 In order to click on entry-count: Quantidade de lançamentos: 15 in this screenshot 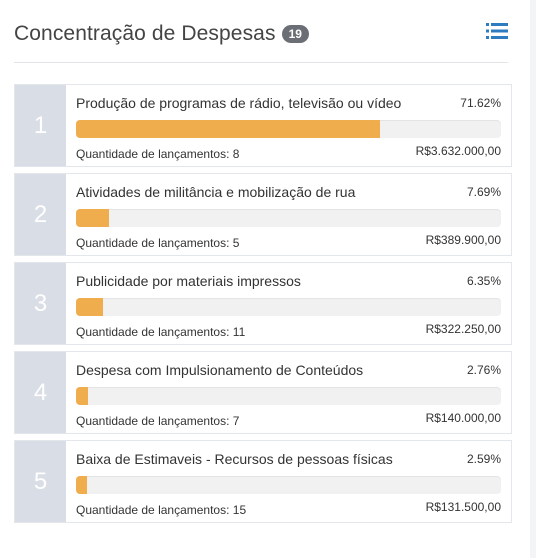, I will do `click(161, 510)`.